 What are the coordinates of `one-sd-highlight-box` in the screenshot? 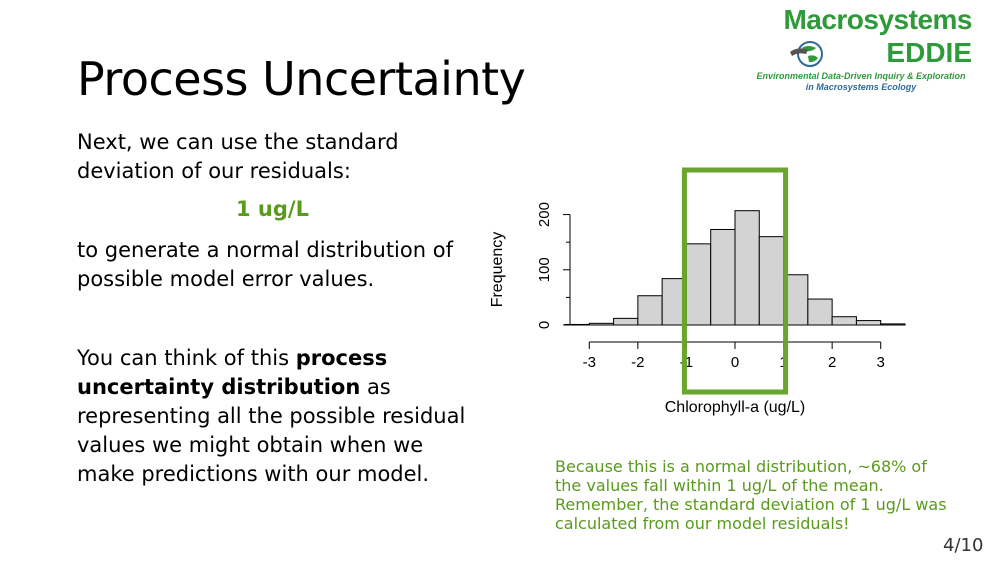 It's located at (735, 281).